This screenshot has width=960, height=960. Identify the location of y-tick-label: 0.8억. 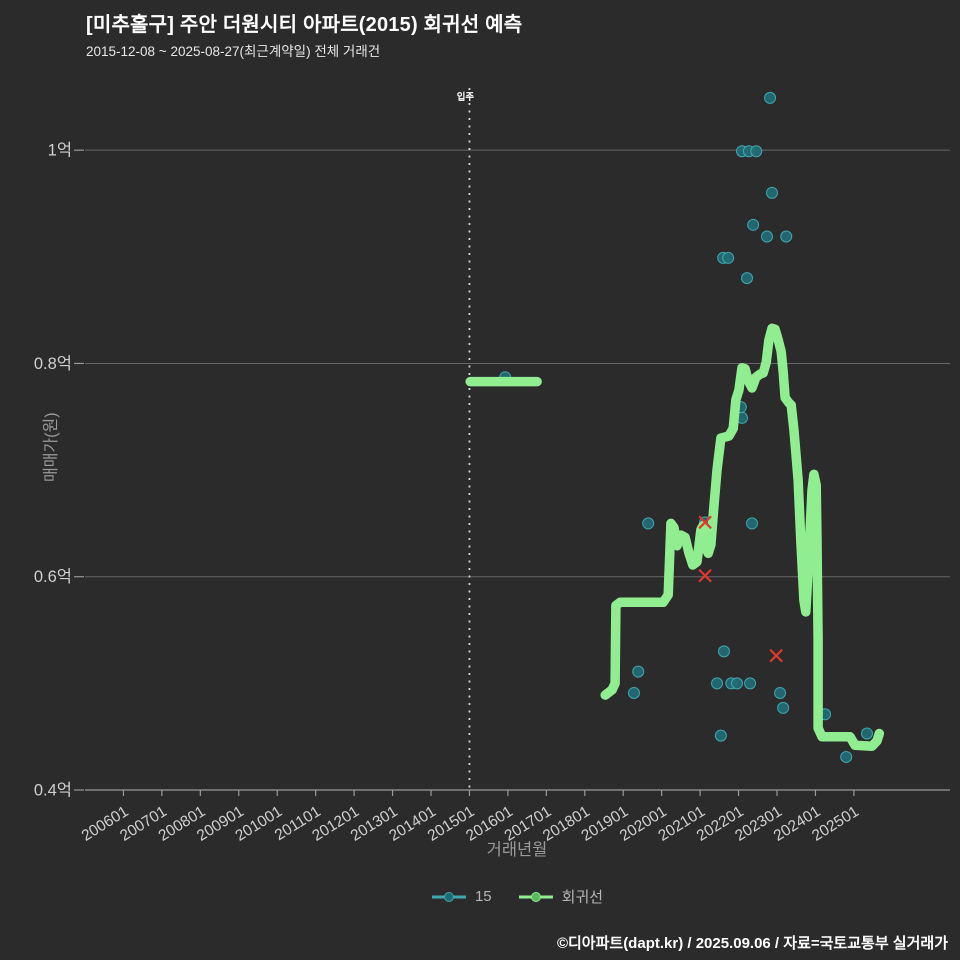
(53, 363).